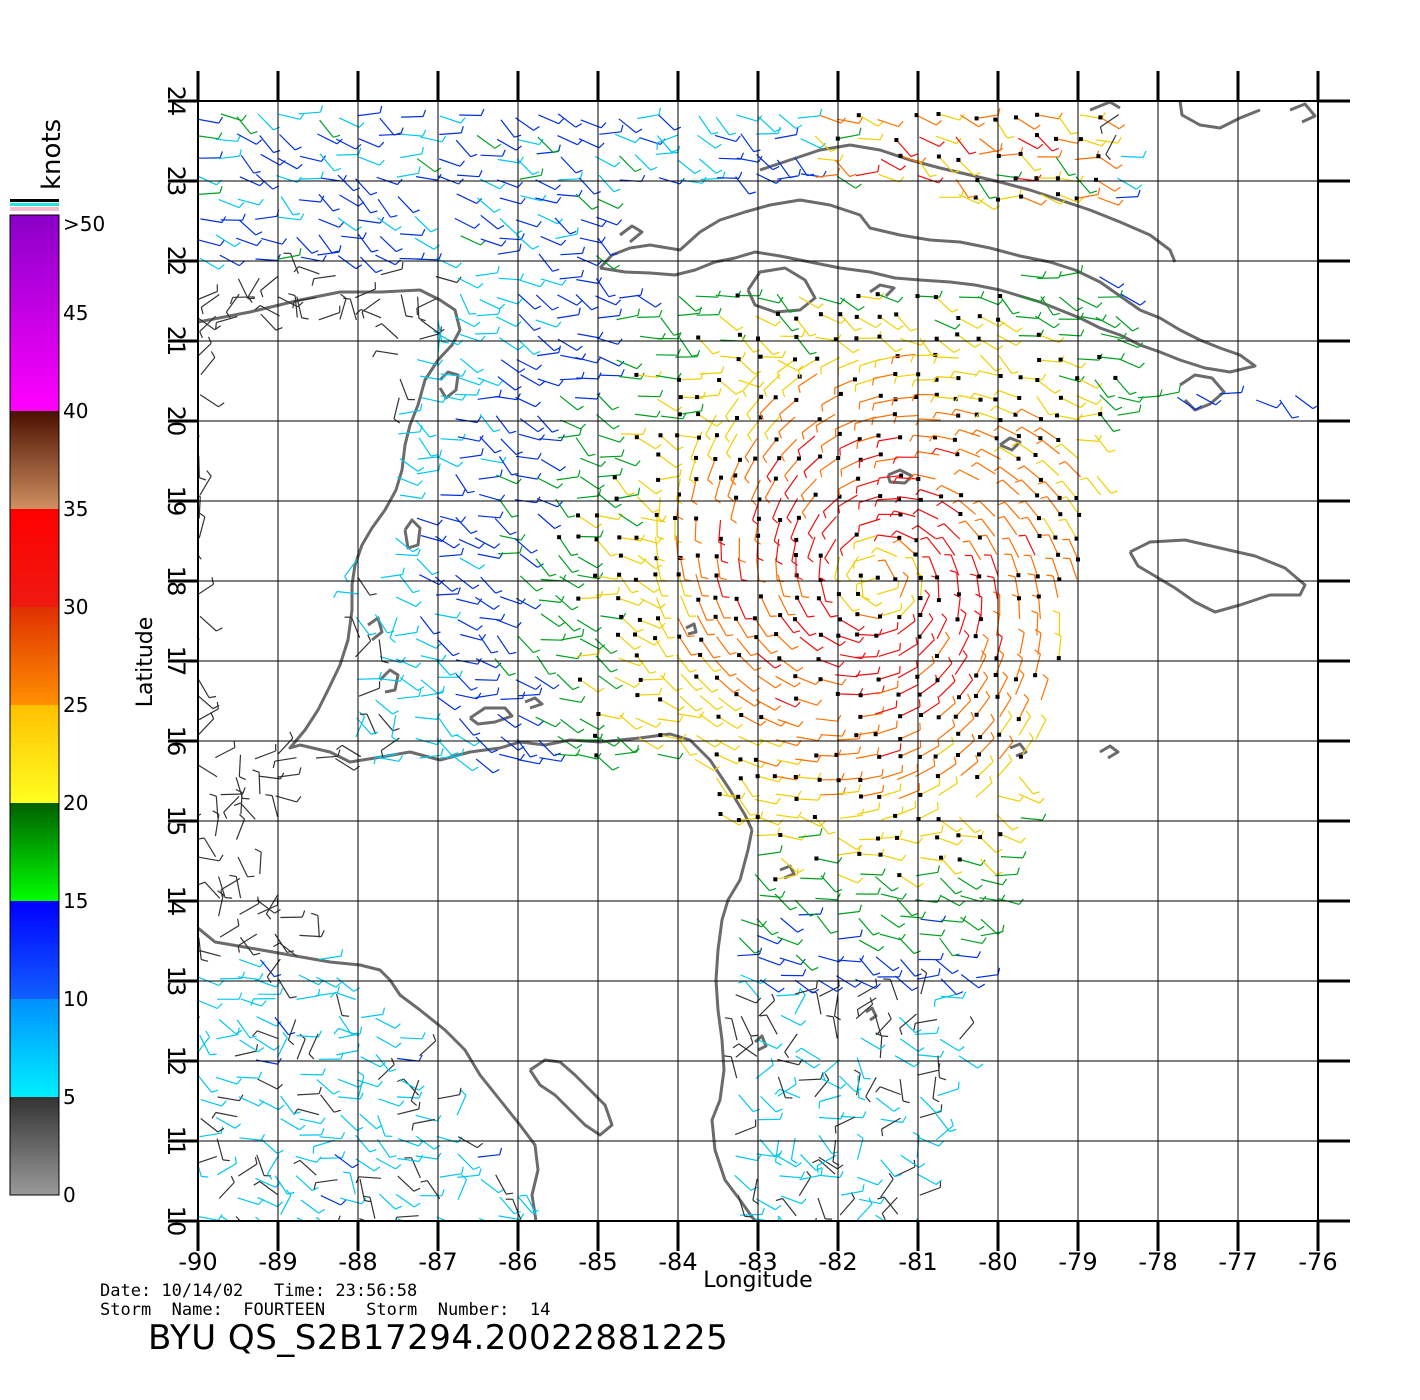 This screenshot has width=1420, height=1400. What do you see at coordinates (145, 662) in the screenshot?
I see `y-axis-title: Latitude` at bounding box center [145, 662].